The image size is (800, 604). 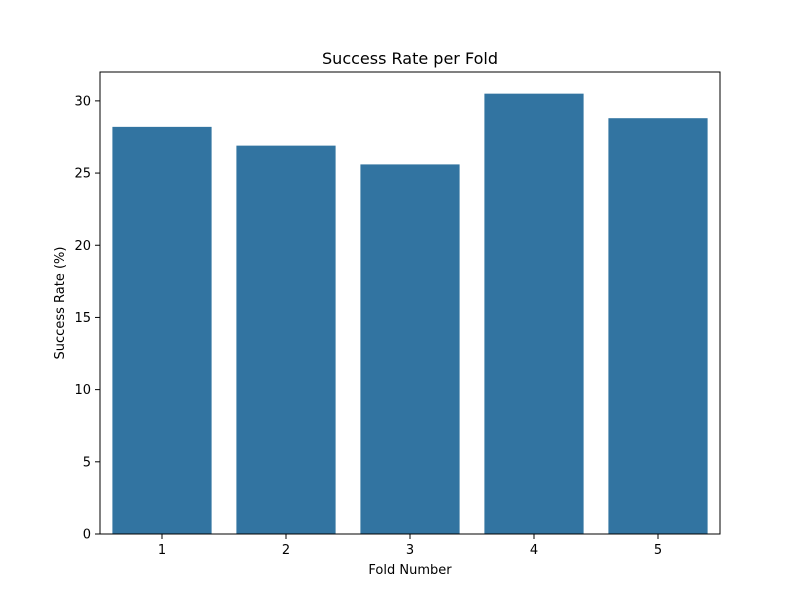 What do you see at coordinates (658, 550) in the screenshot?
I see `x-tick-label: 5` at bounding box center [658, 550].